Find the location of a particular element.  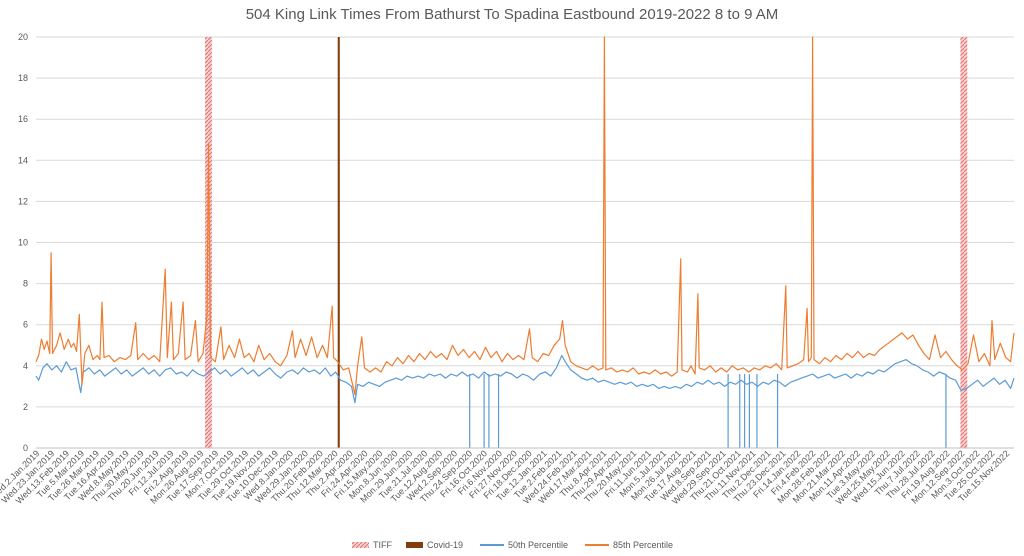

y-tick-label: 4 is located at coordinates (25, 366).